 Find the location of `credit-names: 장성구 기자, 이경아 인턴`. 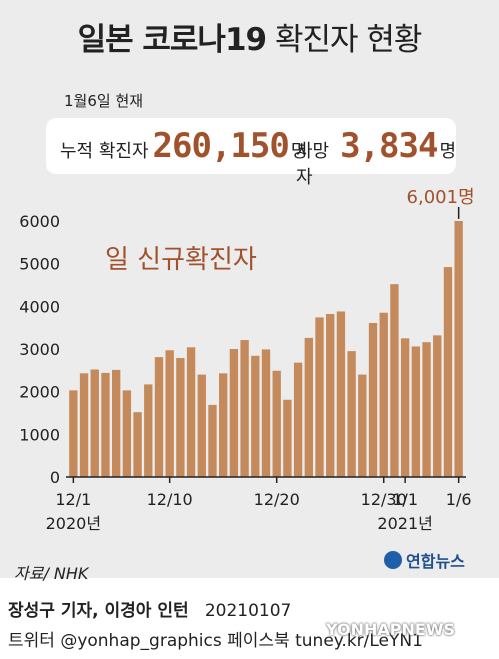

credit-names: 장성구 기자, 이경아 인턴 is located at coordinates (98, 611).